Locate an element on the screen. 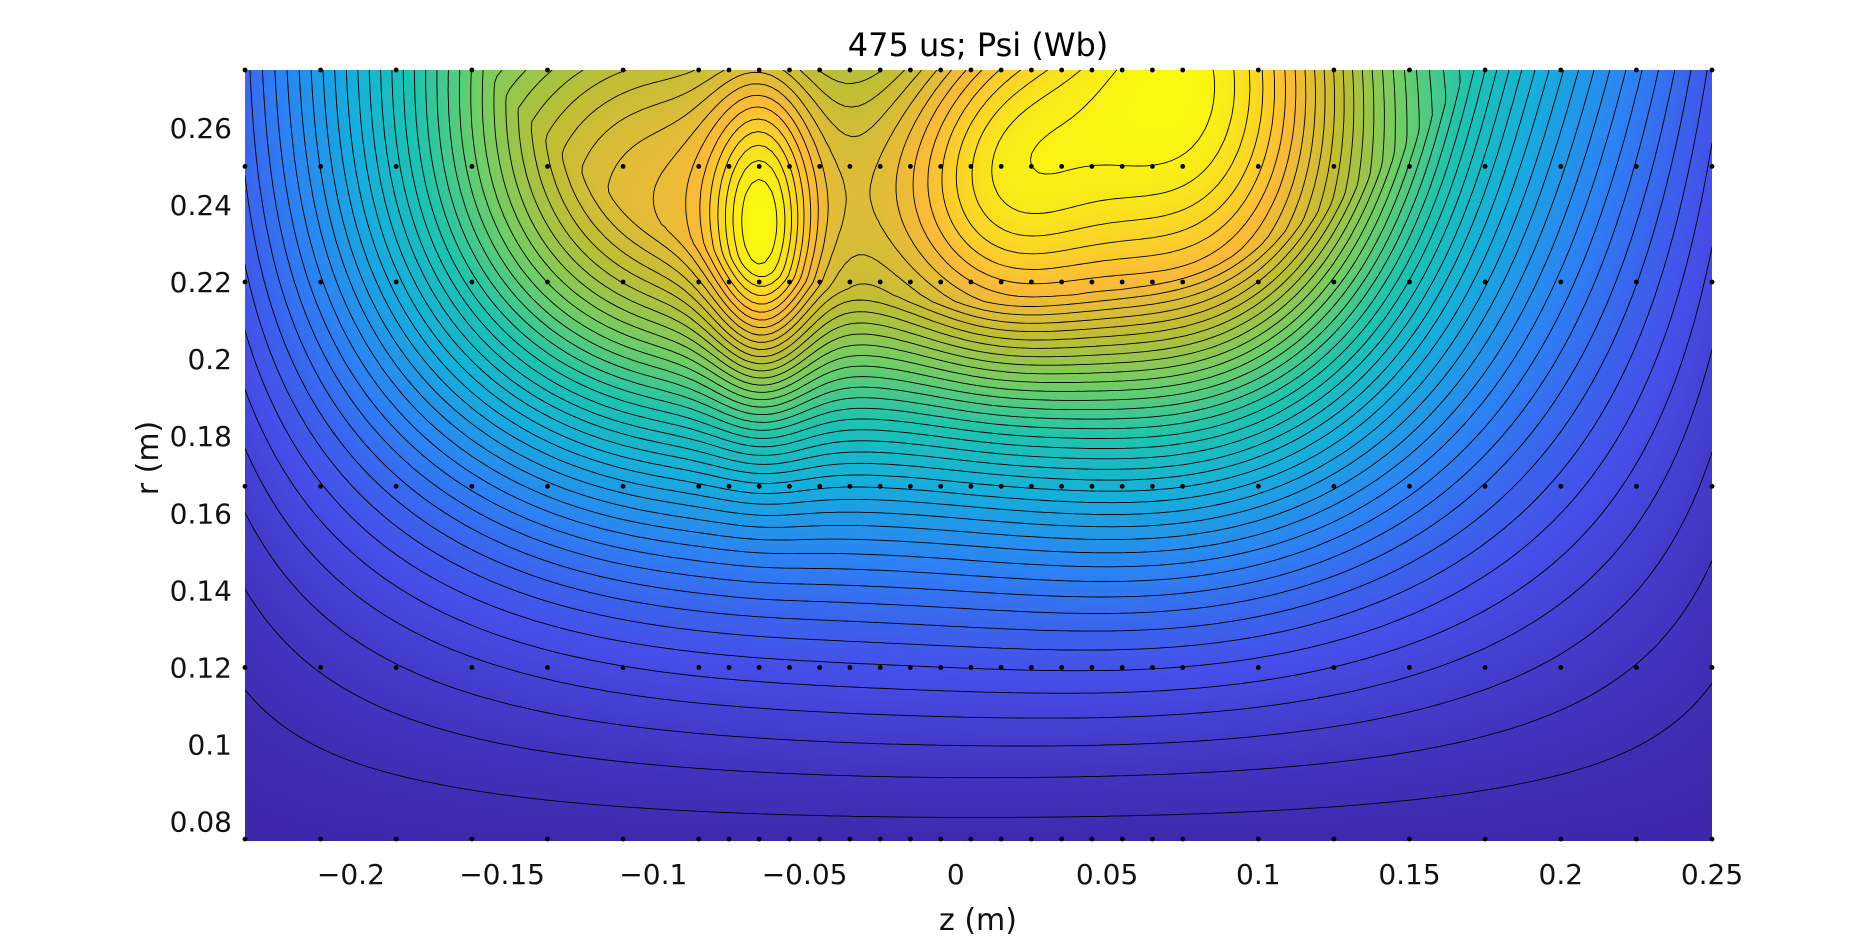 Image resolution: width=1875 pixels, height=938 pixels. y-tick-label: 0.16 is located at coordinates (201, 513).